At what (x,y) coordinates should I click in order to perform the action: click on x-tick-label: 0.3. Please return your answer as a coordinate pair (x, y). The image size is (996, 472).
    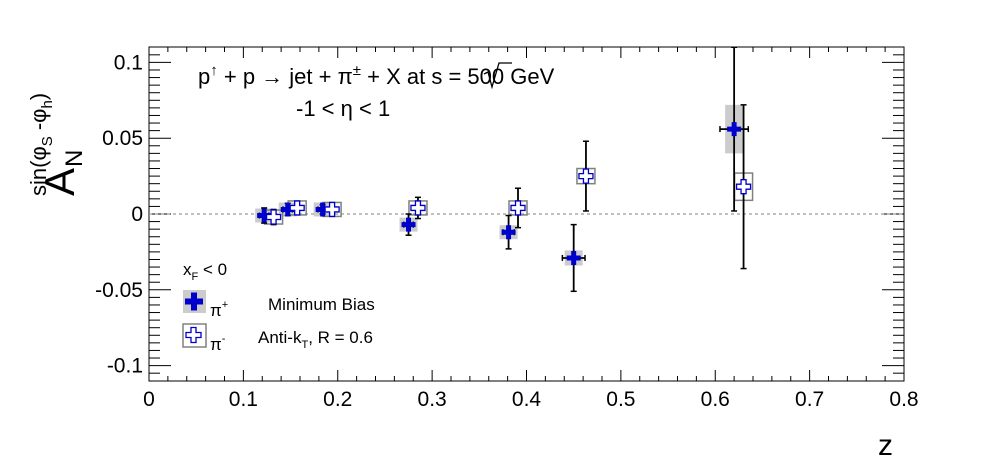
    Looking at the image, I should click on (432, 399).